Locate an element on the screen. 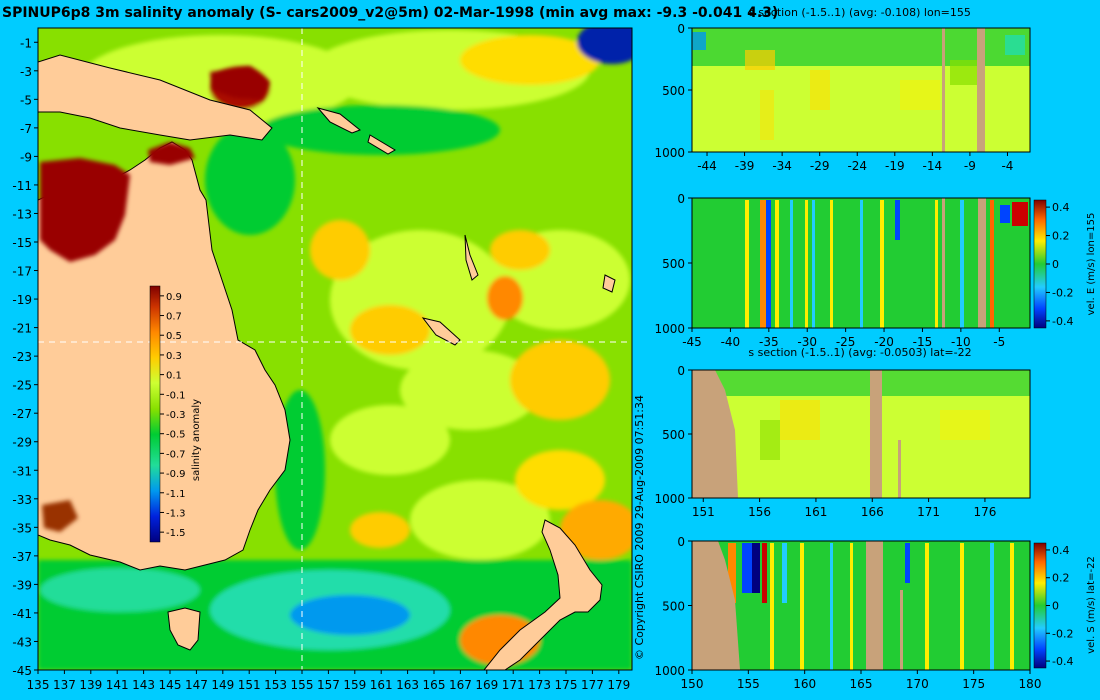  map-ytick-label: -25 is located at coordinates (22, 386).